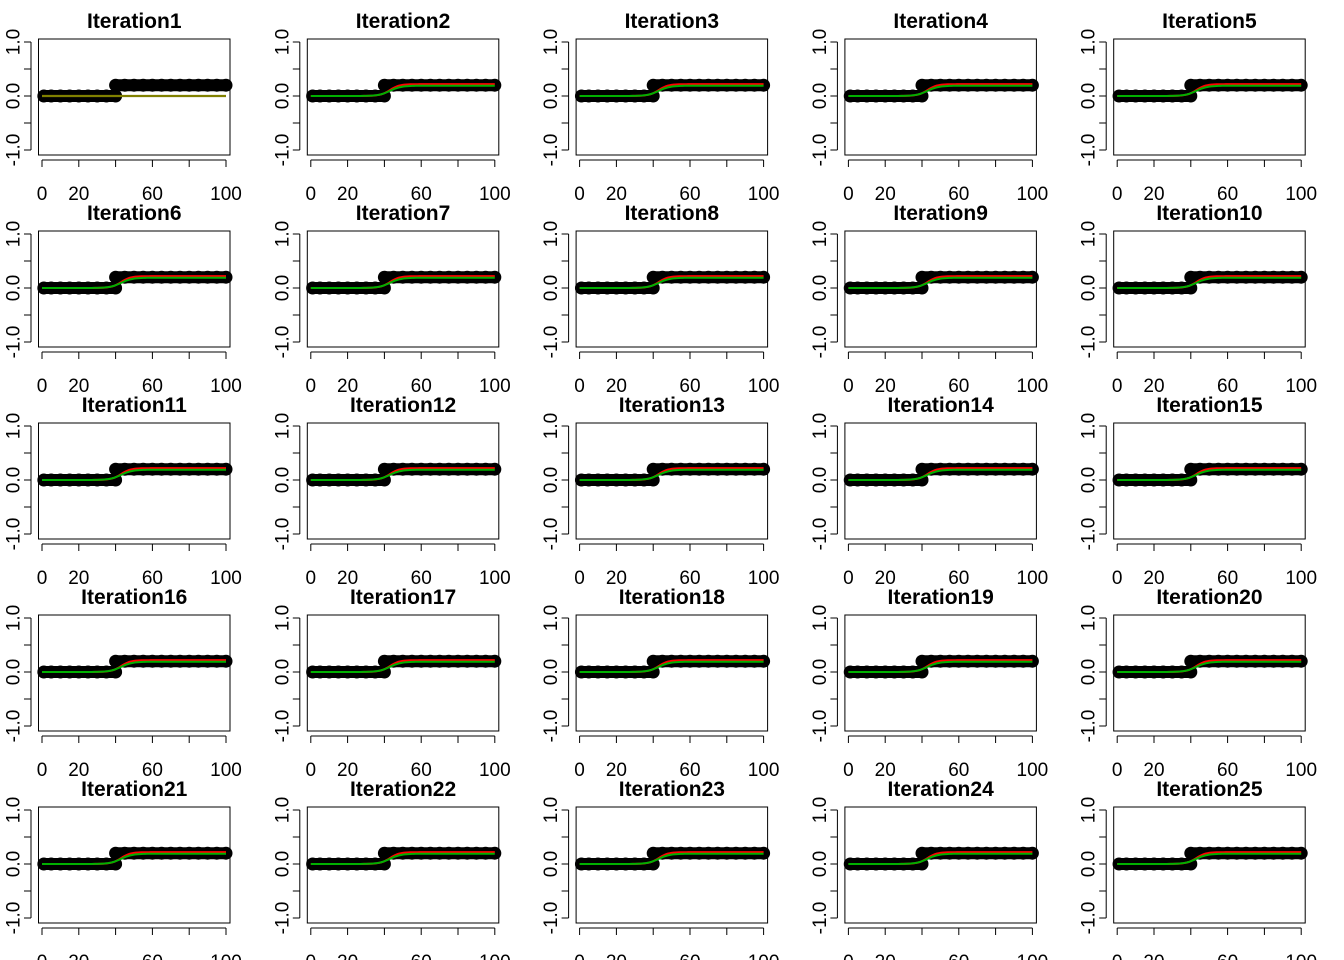 Image resolution: width=1344 pixels, height=960 pixels. I want to click on chart-panel: Iteration2 0 20 60 100 -1.0 0.0 1.0, so click(391, 107).